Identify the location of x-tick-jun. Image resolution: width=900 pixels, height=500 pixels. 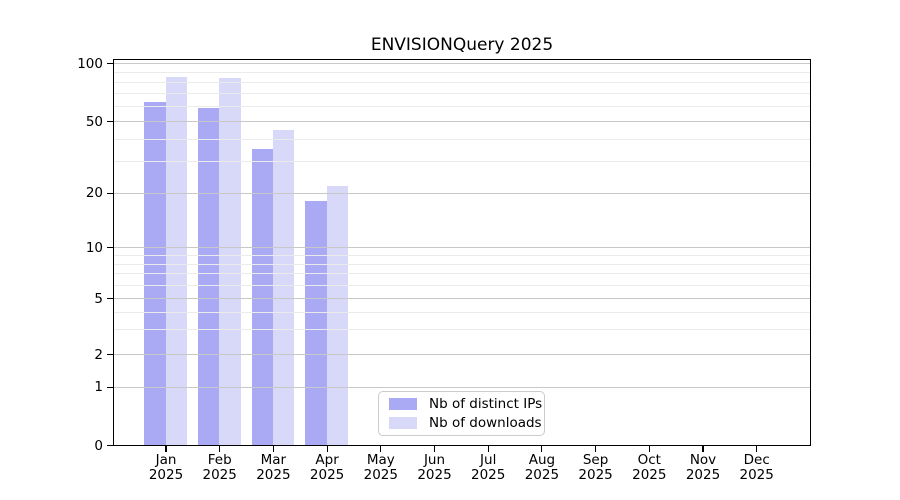
(434, 449).